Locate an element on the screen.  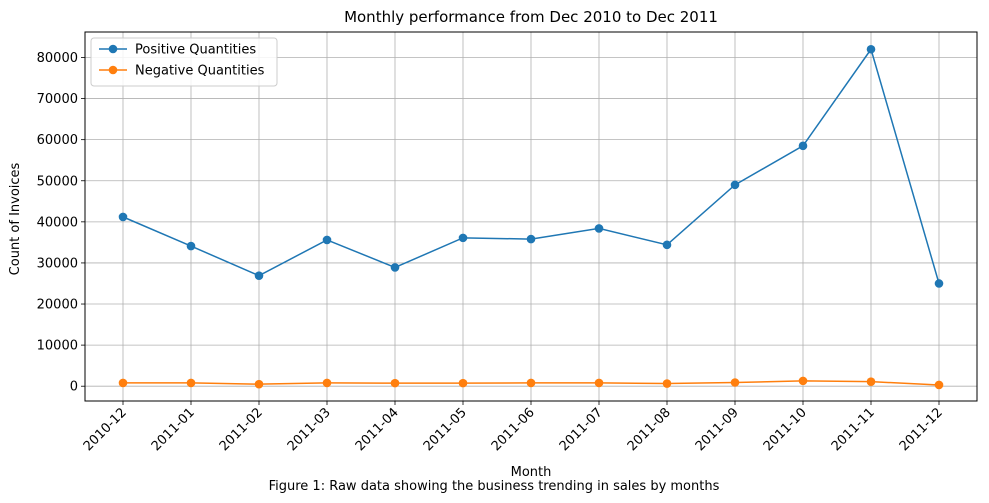
y-tick-label: 60000 is located at coordinates (57, 140).